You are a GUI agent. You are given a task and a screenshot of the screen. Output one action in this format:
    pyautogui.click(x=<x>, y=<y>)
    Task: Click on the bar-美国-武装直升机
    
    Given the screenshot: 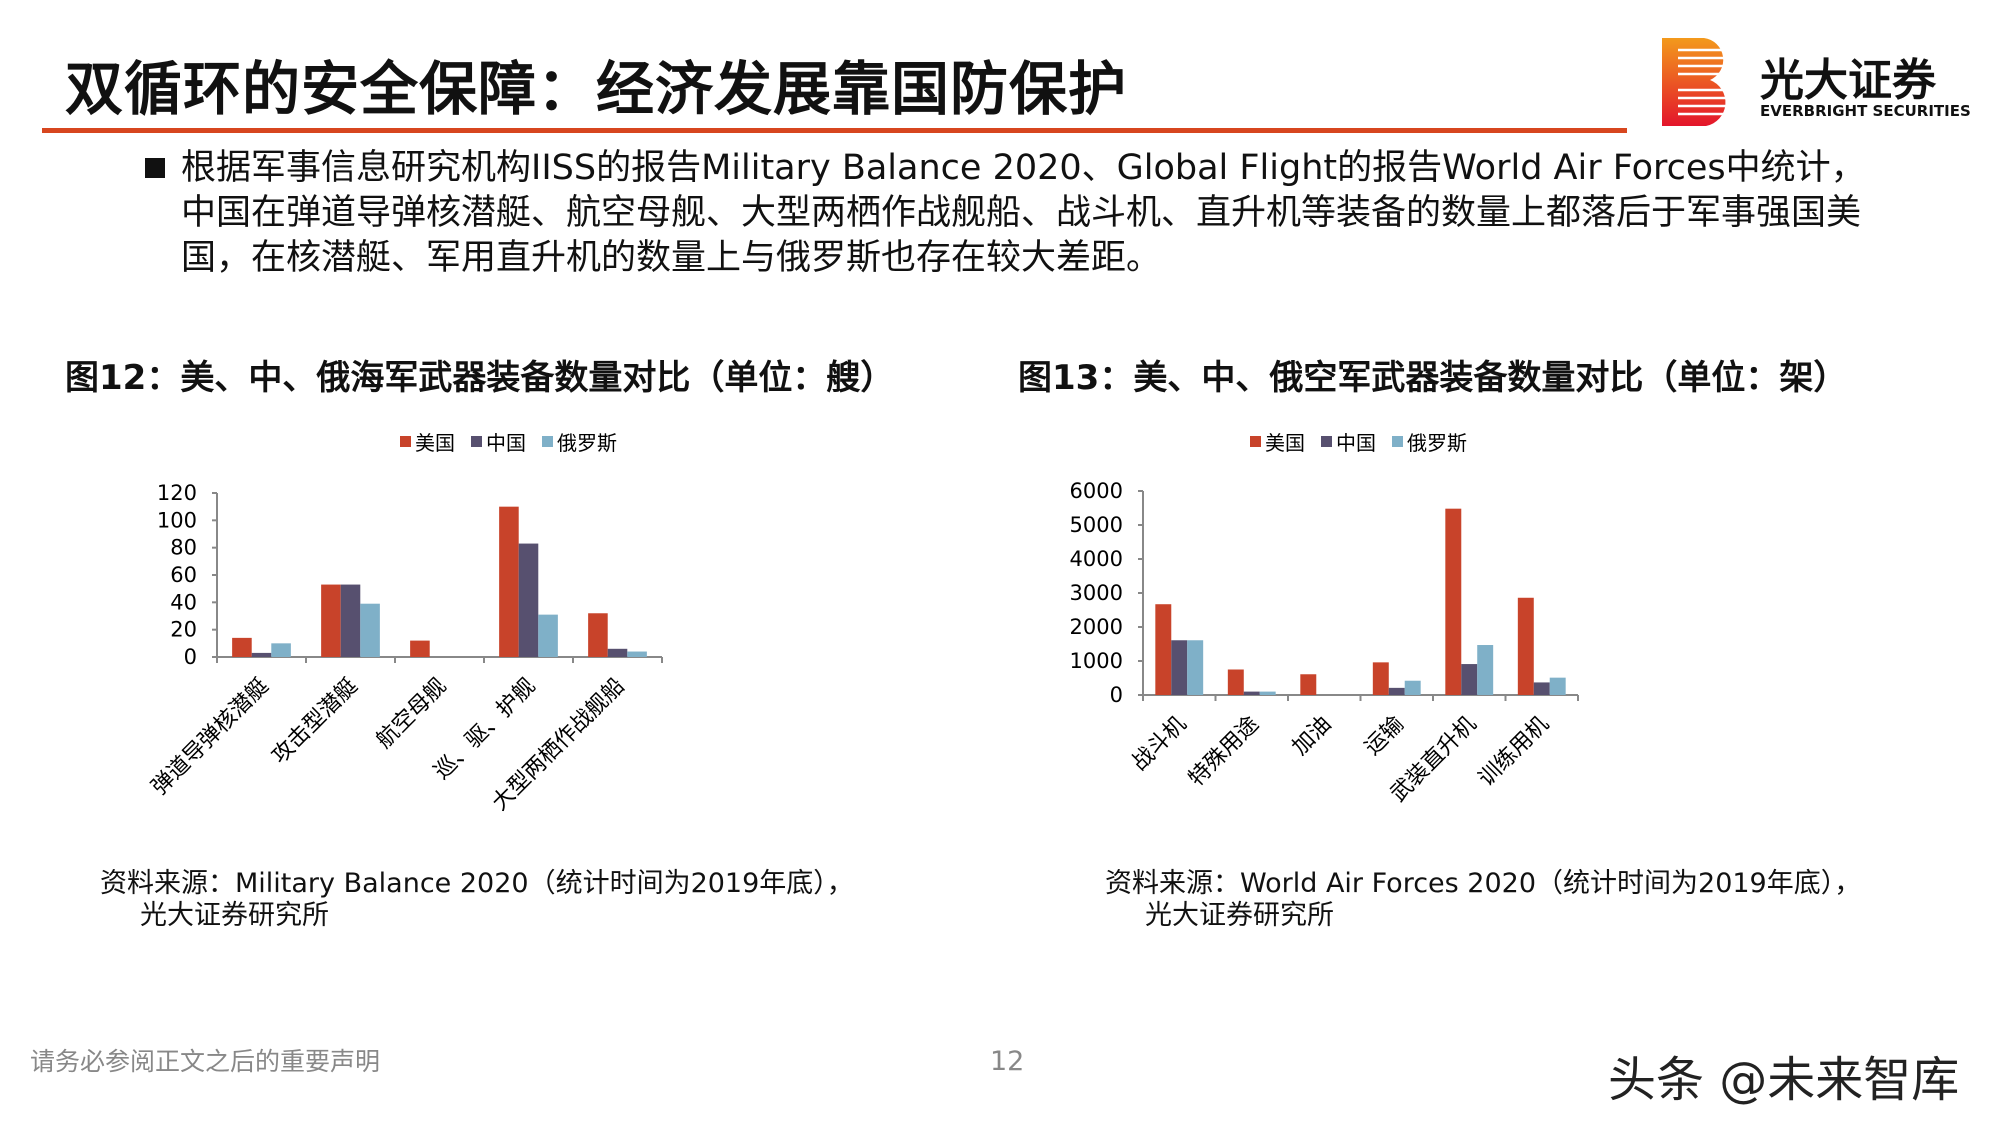 What is the action you would take?
    pyautogui.click(x=1453, y=601)
    